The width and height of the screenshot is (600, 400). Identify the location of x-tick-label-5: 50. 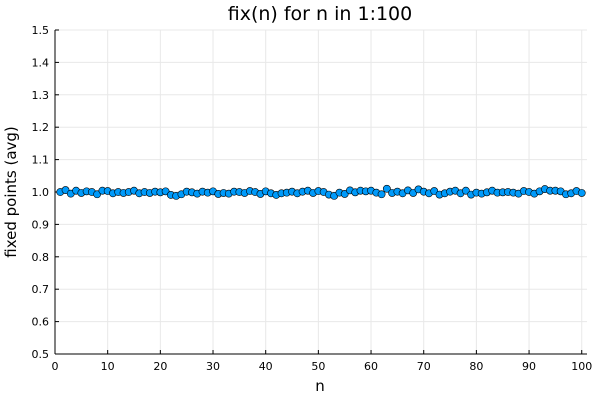
(318, 366).